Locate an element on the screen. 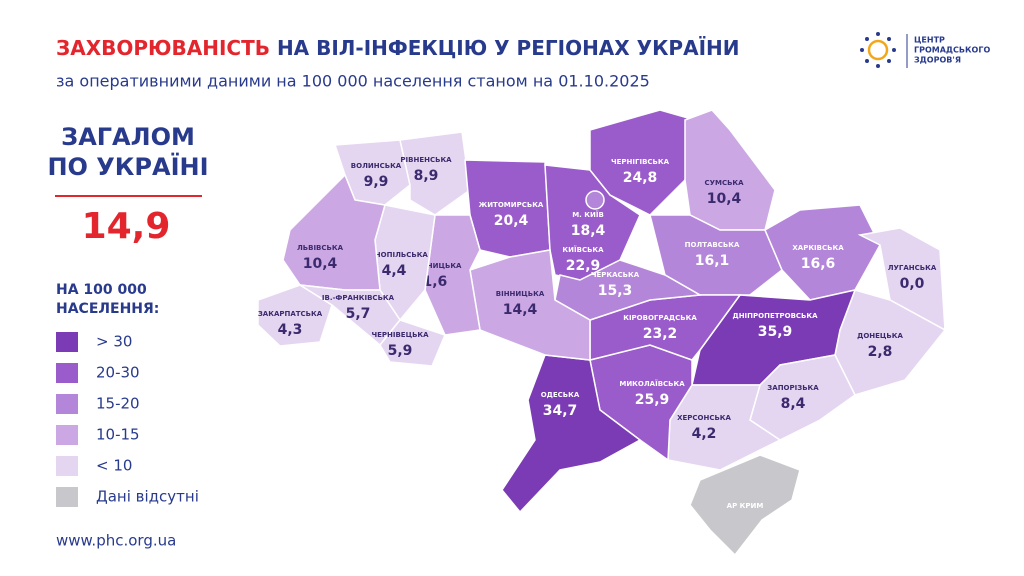  region: МИКОЛАЇВСЬКА 25,9 is located at coordinates (641, 403).